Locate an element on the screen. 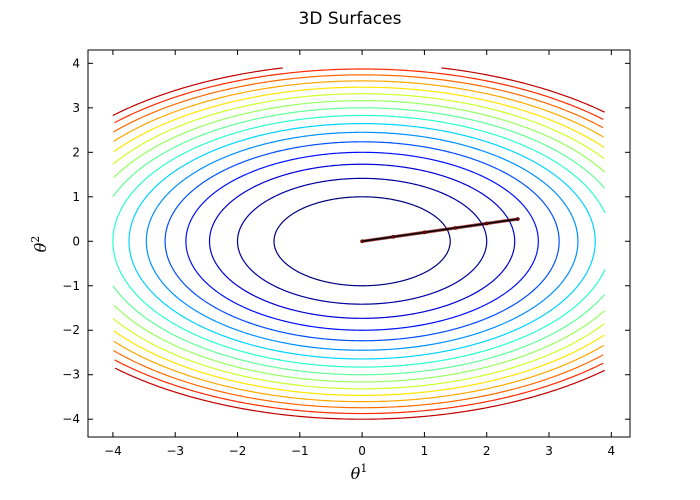 Image resolution: width=700 pixels, height=500 pixels. path-line is located at coordinates (439, 230).